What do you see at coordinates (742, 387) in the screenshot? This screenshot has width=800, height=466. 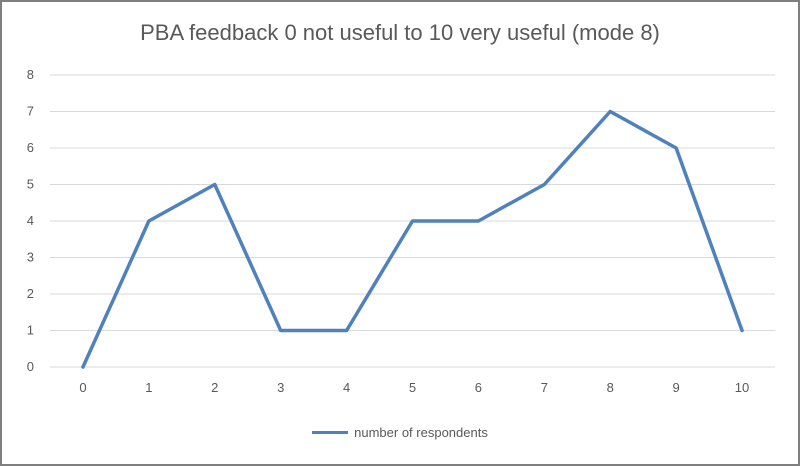 I see `x-tick-label-10: 10` at bounding box center [742, 387].